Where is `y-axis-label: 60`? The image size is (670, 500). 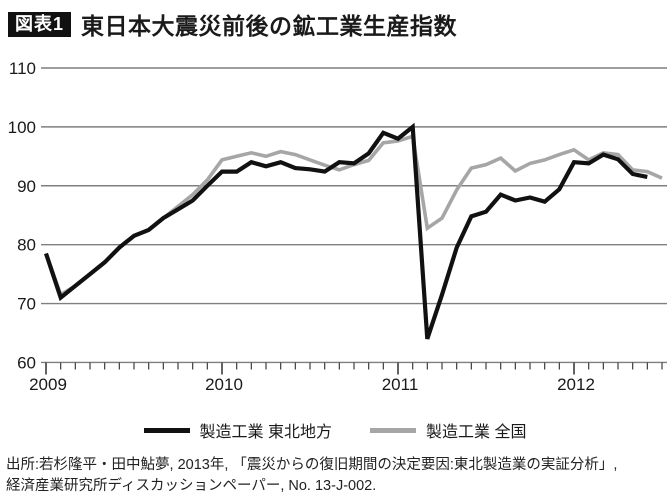 y-axis-label: 60 is located at coordinates (26, 362).